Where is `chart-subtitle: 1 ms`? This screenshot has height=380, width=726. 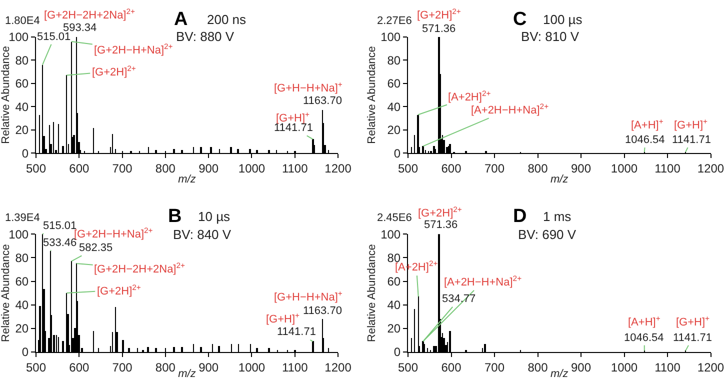
chart-subtitle: 1 ms is located at coordinates (557, 216).